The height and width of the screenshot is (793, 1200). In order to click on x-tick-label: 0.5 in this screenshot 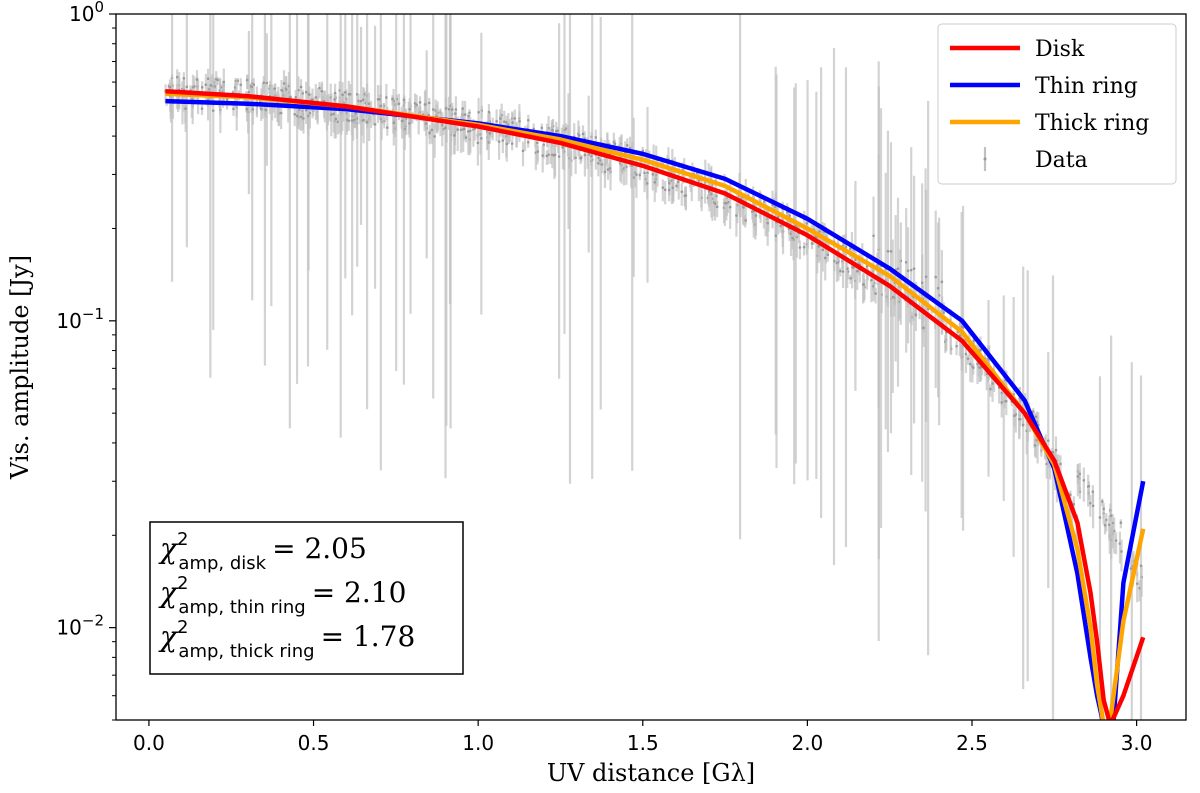, I will do `click(314, 743)`.